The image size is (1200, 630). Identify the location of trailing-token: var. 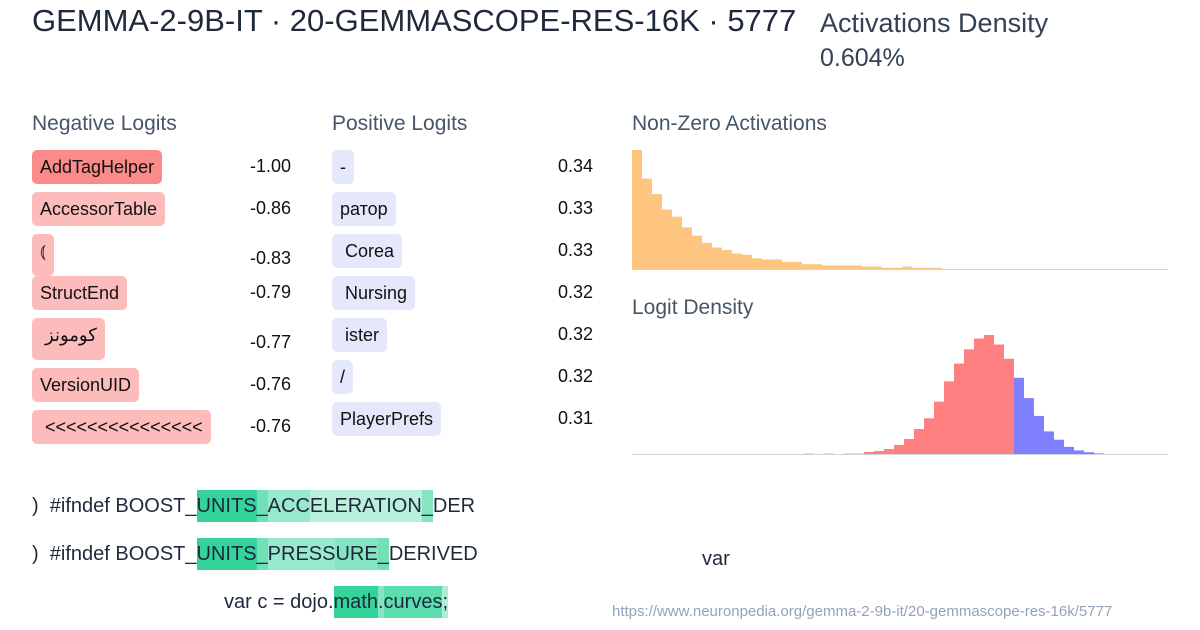
(716, 559).